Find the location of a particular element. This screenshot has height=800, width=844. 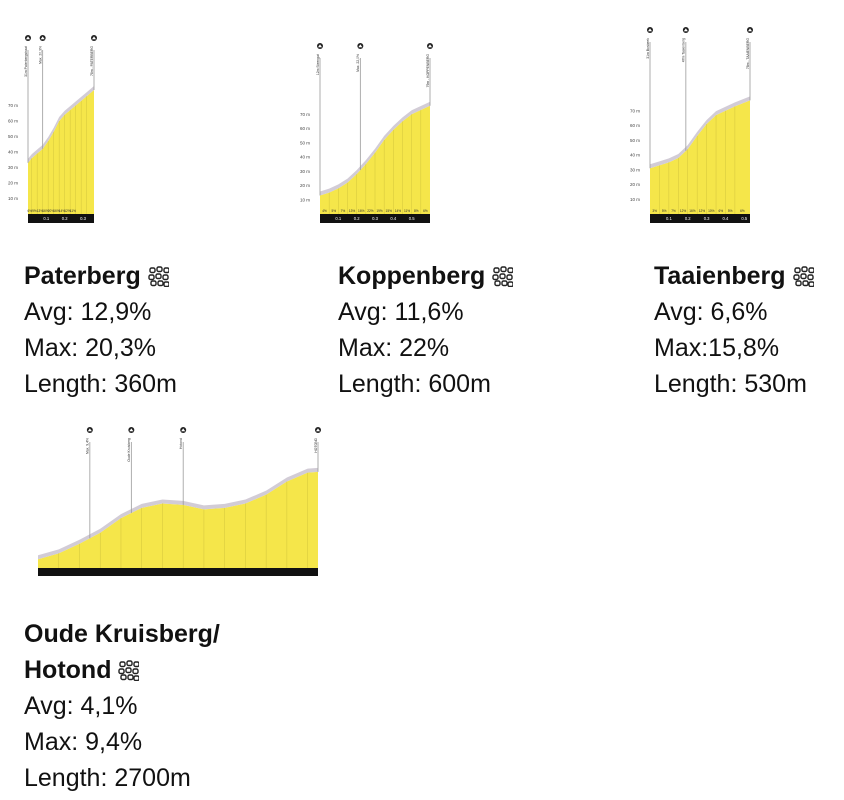

avg-grade: Avg: 6,6% is located at coordinates (711, 312).